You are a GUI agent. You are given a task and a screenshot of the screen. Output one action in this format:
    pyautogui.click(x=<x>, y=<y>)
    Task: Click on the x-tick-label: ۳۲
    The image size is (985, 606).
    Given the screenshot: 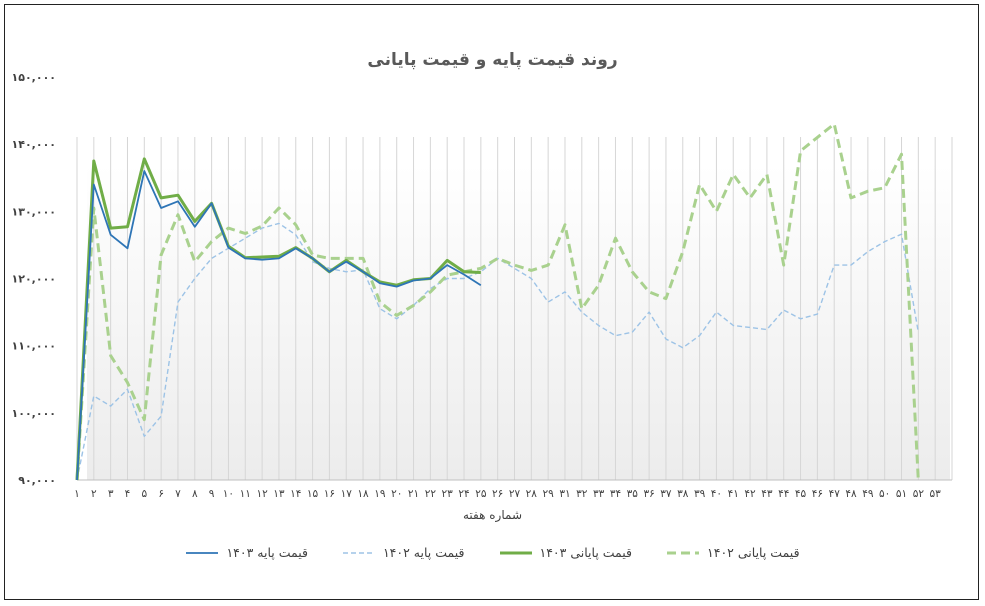 What is the action you would take?
    pyautogui.click(x=582, y=494)
    